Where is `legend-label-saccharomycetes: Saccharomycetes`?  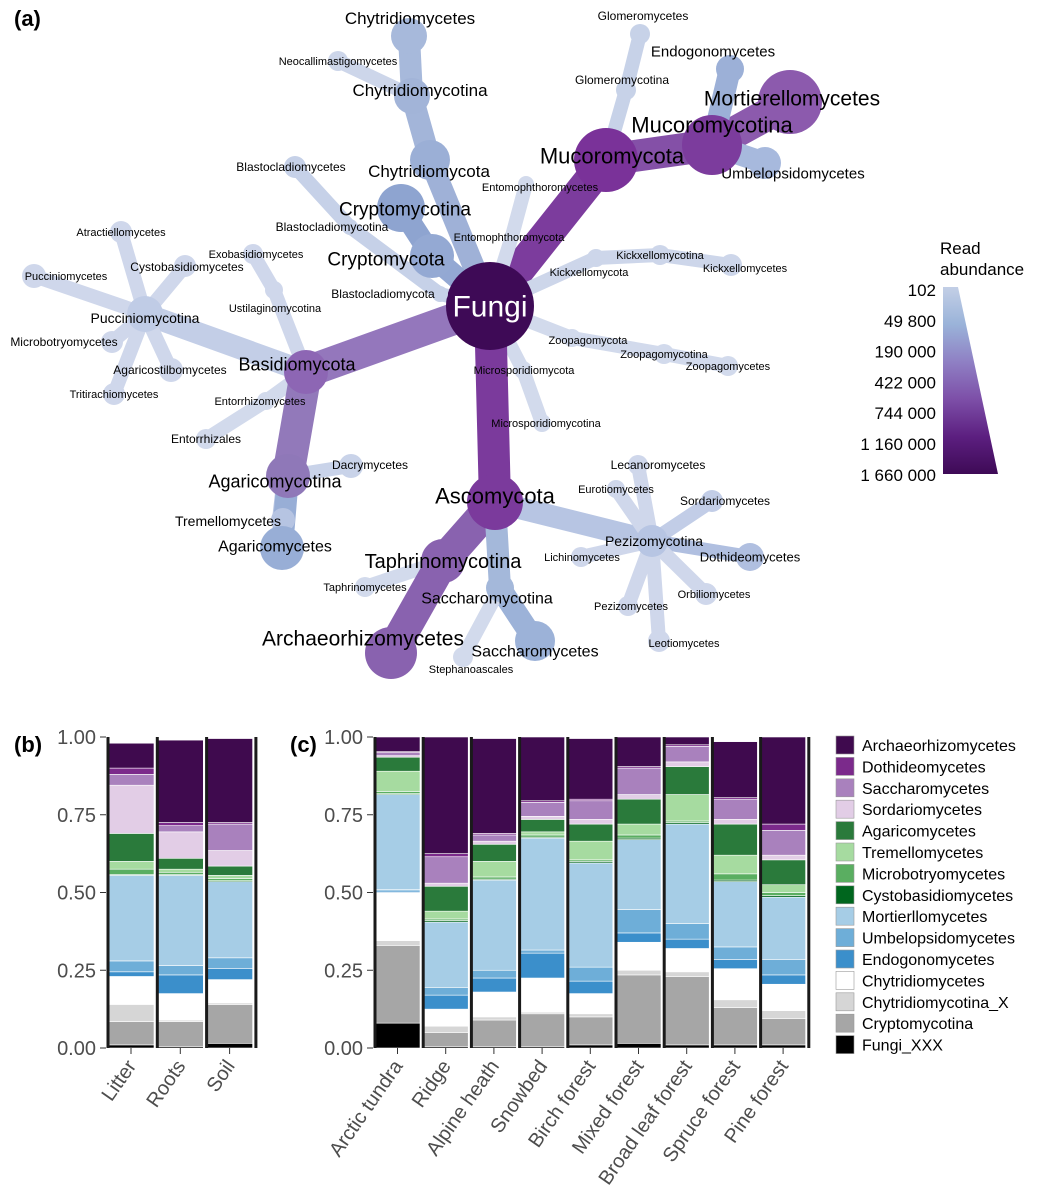 legend-label-saccharomycetes: Saccharomycetes is located at coordinates (925, 789).